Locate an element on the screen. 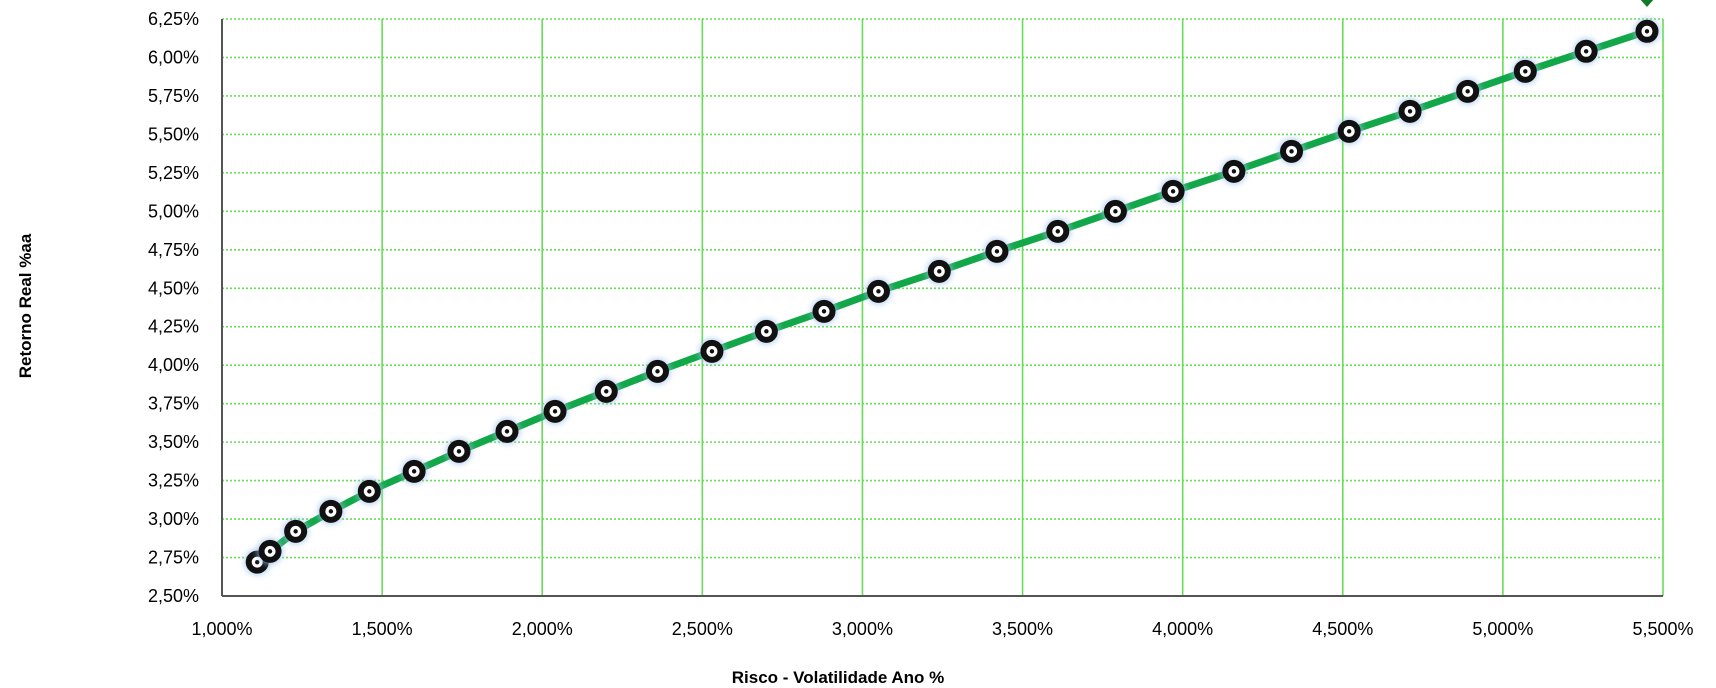  y-tick-label: 6,25% is located at coordinates (173, 19).